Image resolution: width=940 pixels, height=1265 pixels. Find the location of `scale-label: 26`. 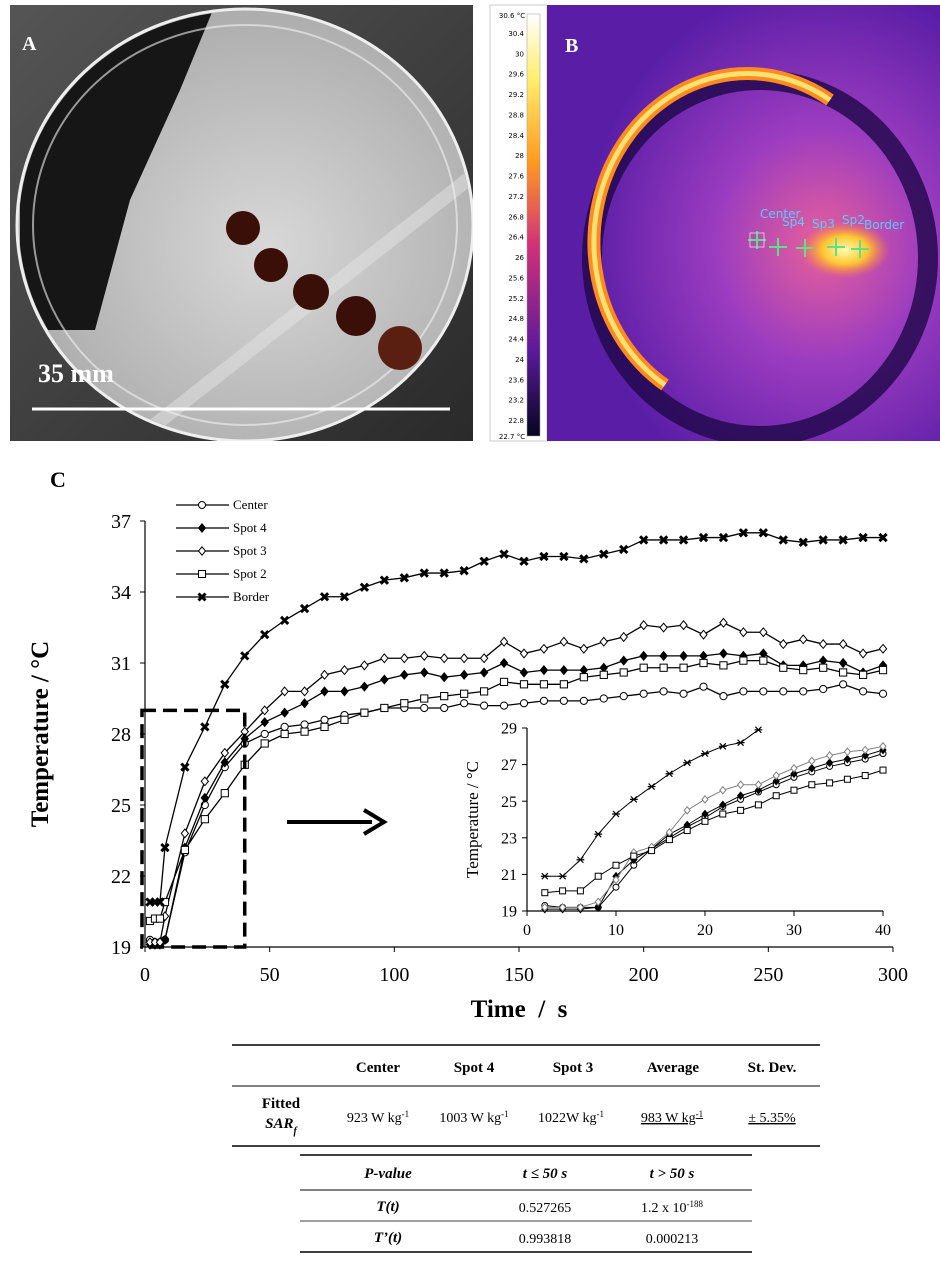

scale-label: 26 is located at coordinates (519, 258).